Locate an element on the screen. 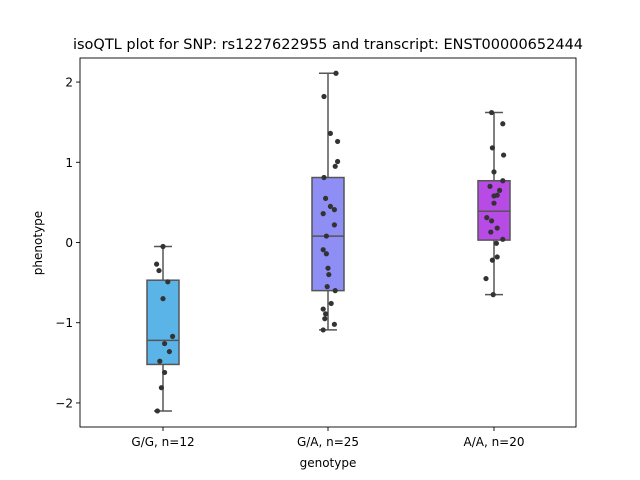 This screenshot has width=640, height=480. x-tick-label: A/A, n=20 is located at coordinates (493, 442).